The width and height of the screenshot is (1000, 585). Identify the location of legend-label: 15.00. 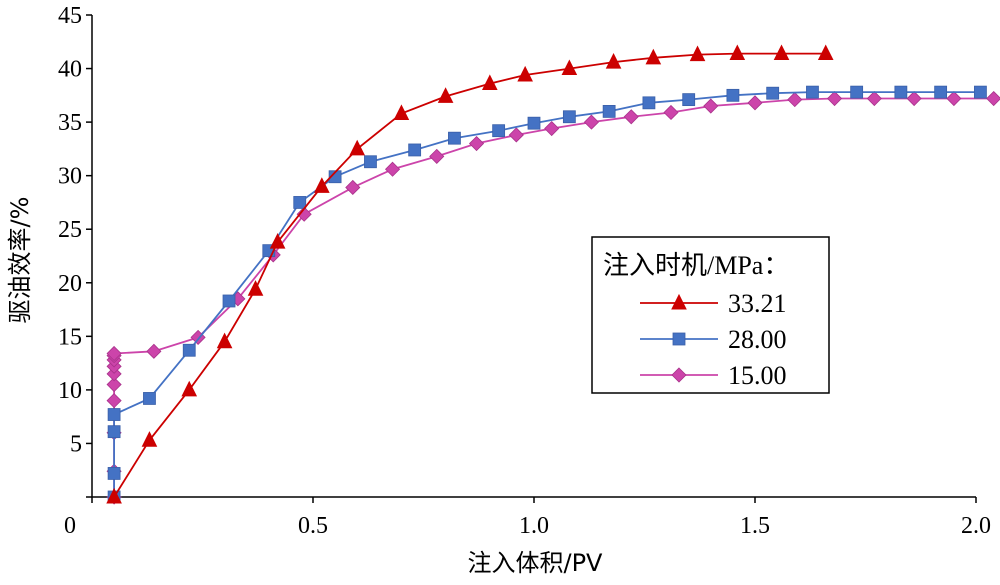
(757, 375).